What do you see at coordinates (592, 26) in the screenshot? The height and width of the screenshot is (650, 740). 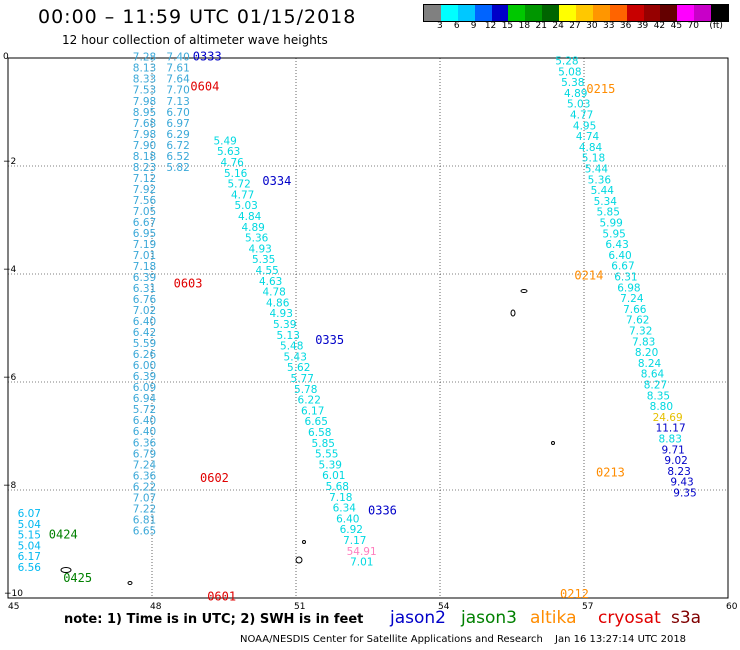 I see `color-tick-label: 30` at bounding box center [592, 26].